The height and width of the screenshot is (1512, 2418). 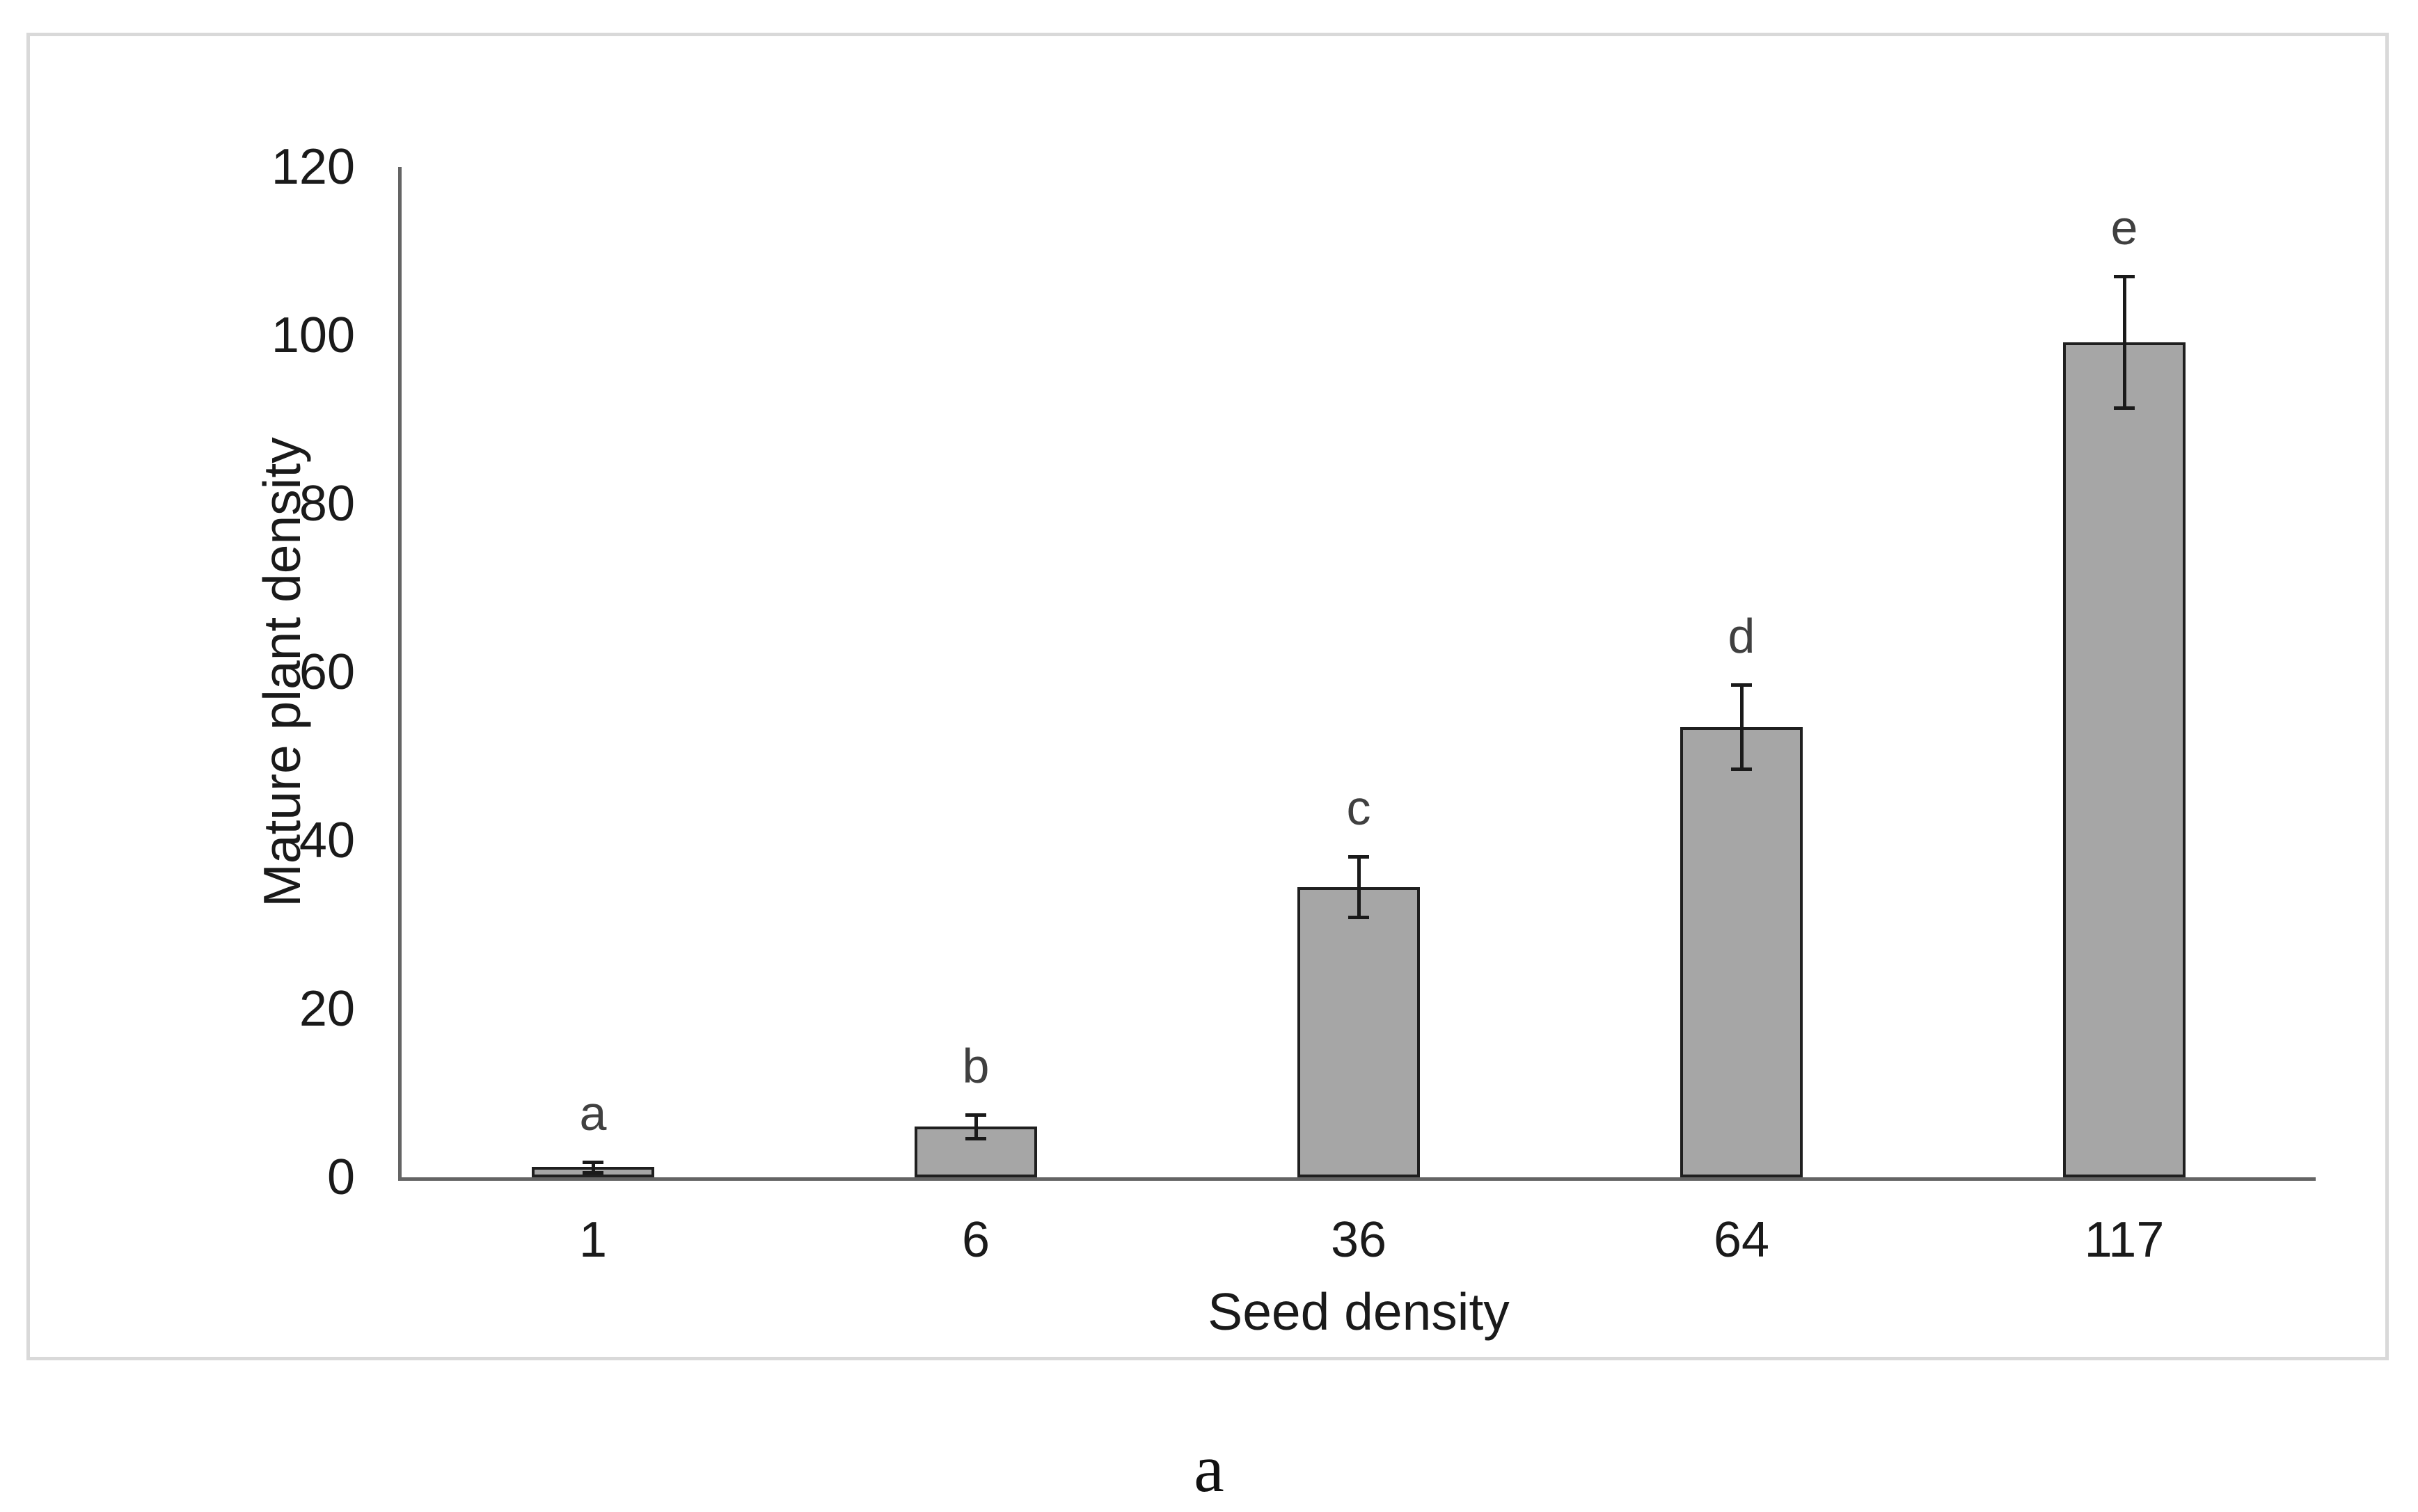 What do you see at coordinates (327, 504) in the screenshot?
I see `y-tick-label: 80` at bounding box center [327, 504].